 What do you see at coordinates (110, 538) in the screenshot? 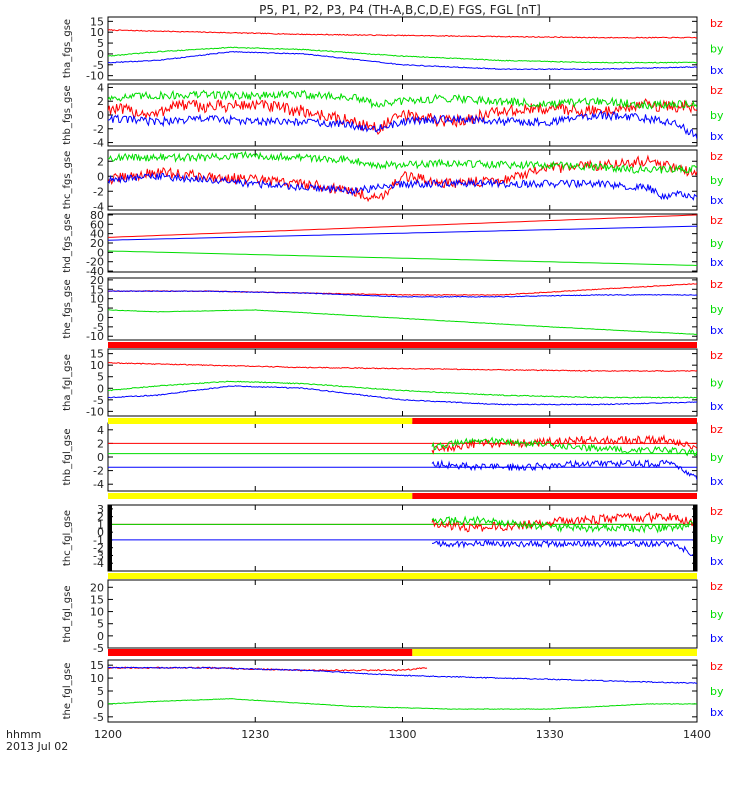
I see `data-gap-marker` at bounding box center [110, 538].